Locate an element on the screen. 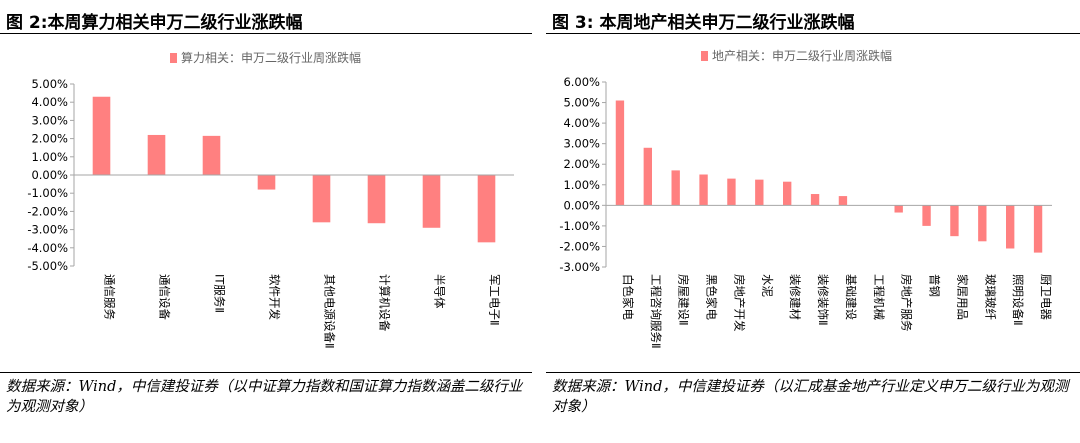 This screenshot has height=443, width=1080. category-label: 其他电源设备Ⅱ is located at coordinates (330, 311).